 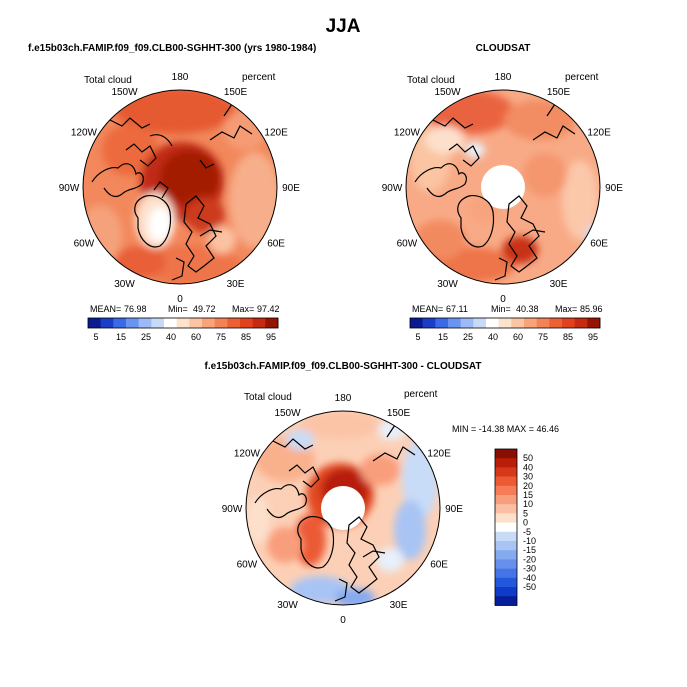 What do you see at coordinates (196, 337) in the screenshot?
I see `colorbar-tick-label: 60` at bounding box center [196, 337].